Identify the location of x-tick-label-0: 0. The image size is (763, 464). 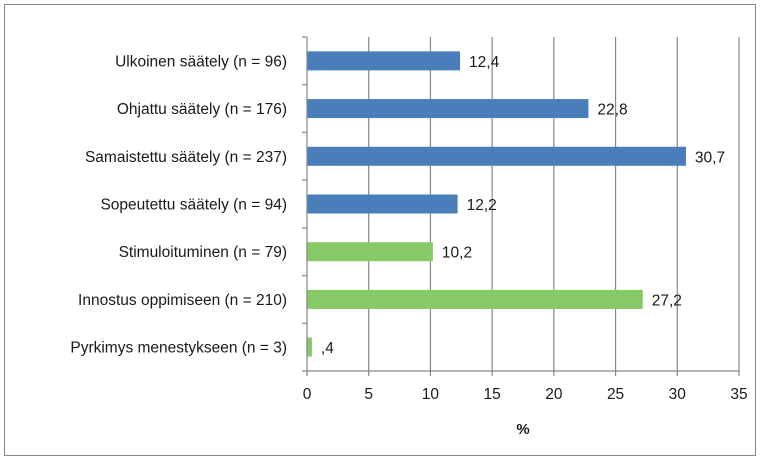
(307, 394).